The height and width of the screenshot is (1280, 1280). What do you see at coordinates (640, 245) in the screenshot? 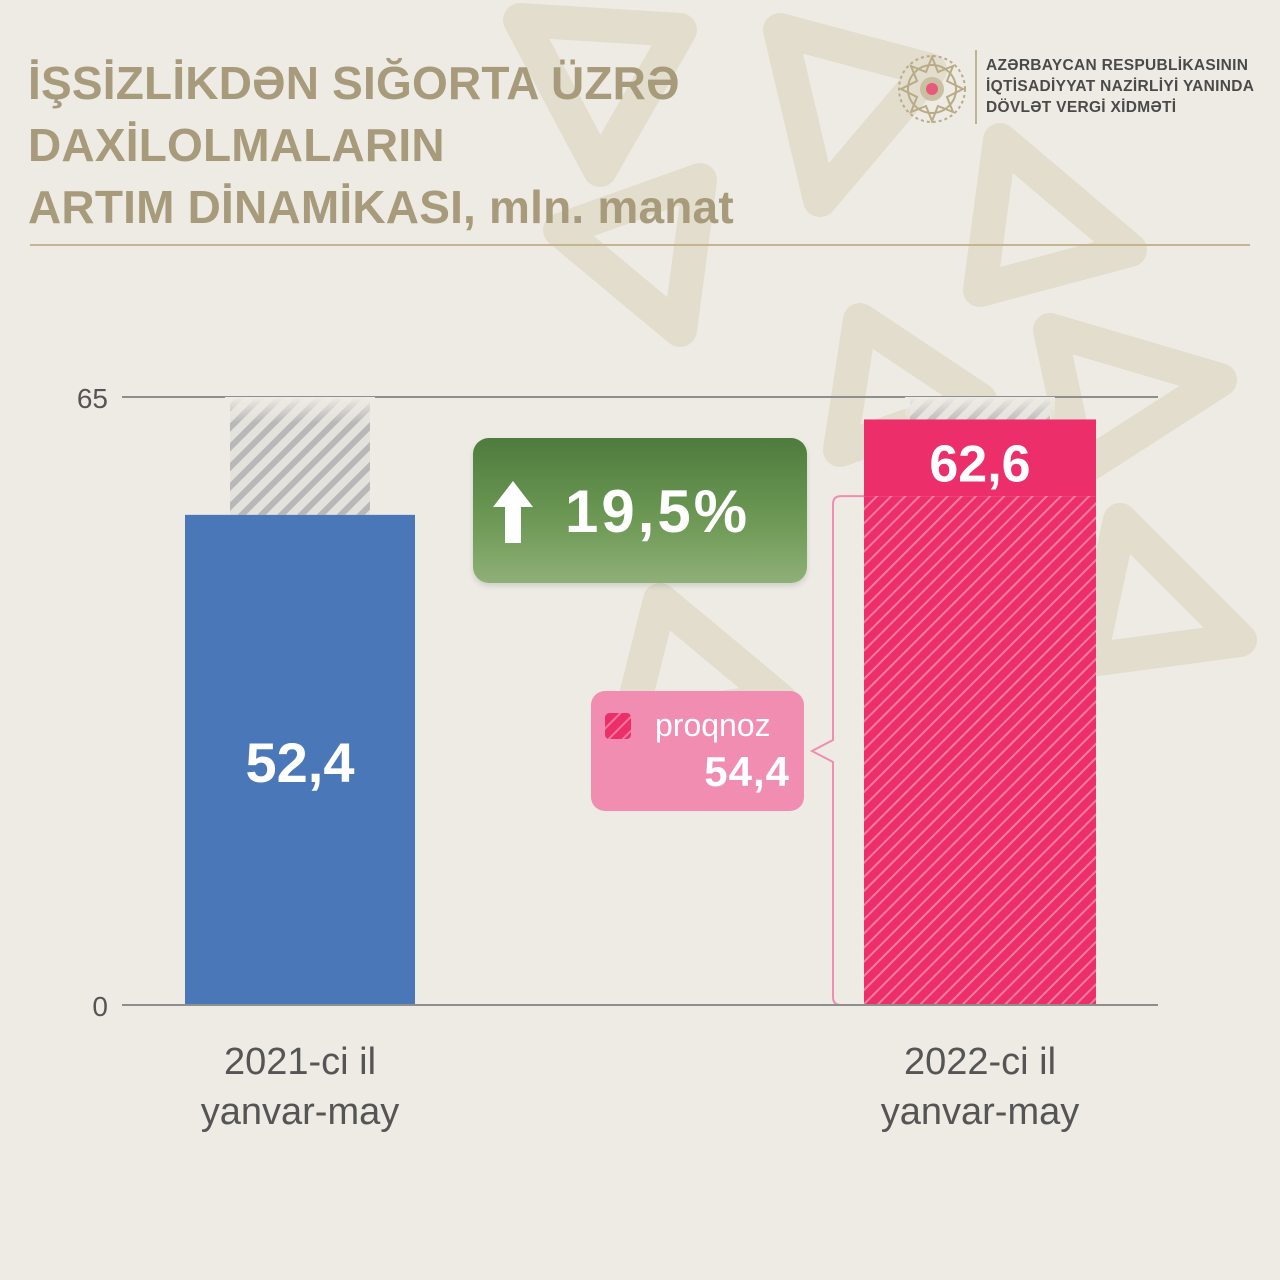
I see `header-rule` at bounding box center [640, 245].